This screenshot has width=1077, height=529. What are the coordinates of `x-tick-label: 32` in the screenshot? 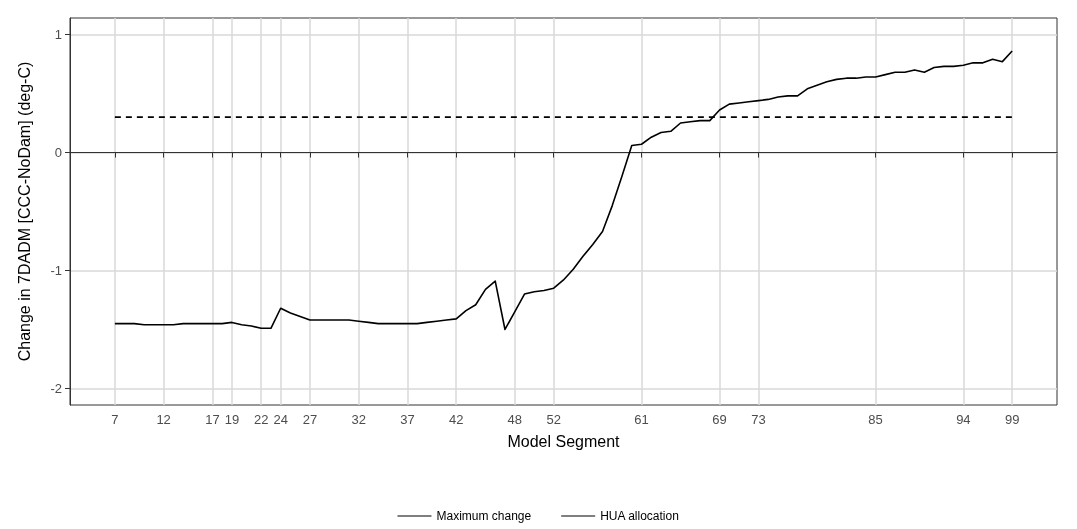 It's located at (358, 419).